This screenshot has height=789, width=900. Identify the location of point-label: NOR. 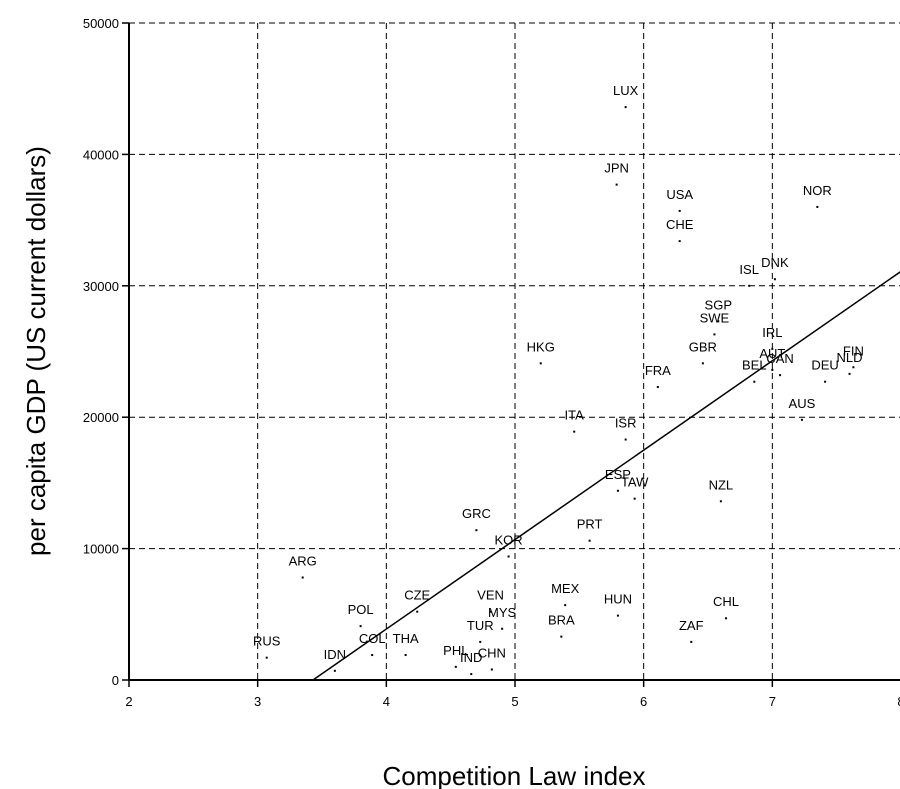
(817, 190).